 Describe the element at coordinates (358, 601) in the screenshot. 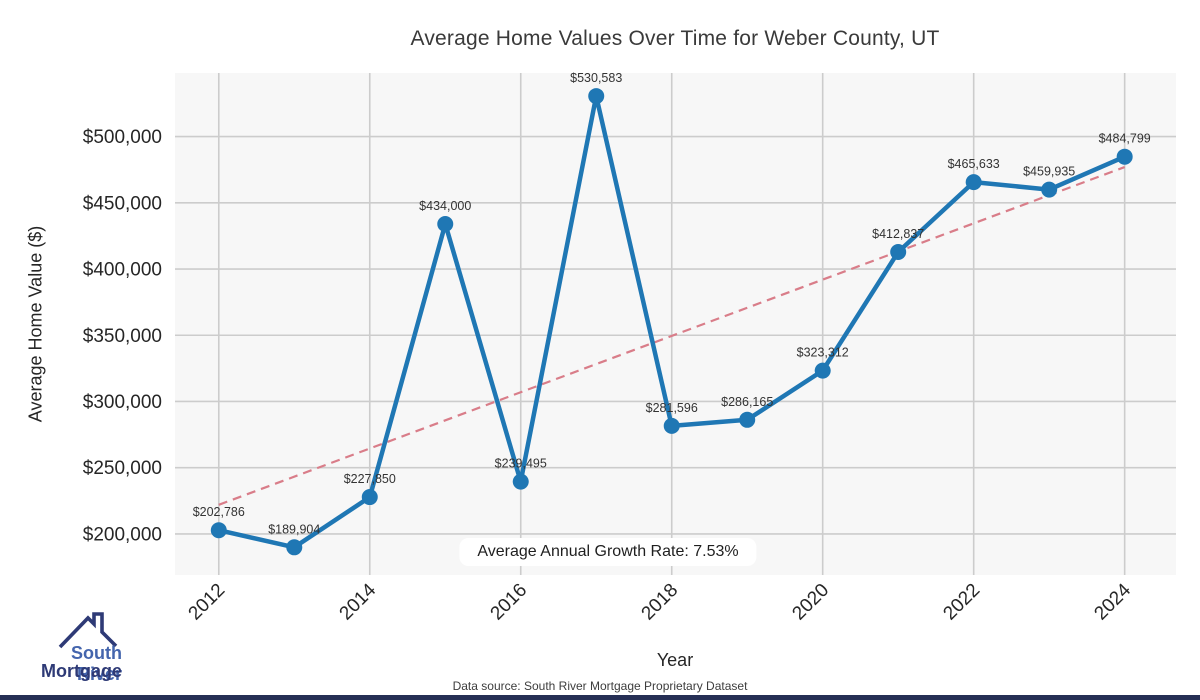

I see `x-tick-label: 2014` at that location.